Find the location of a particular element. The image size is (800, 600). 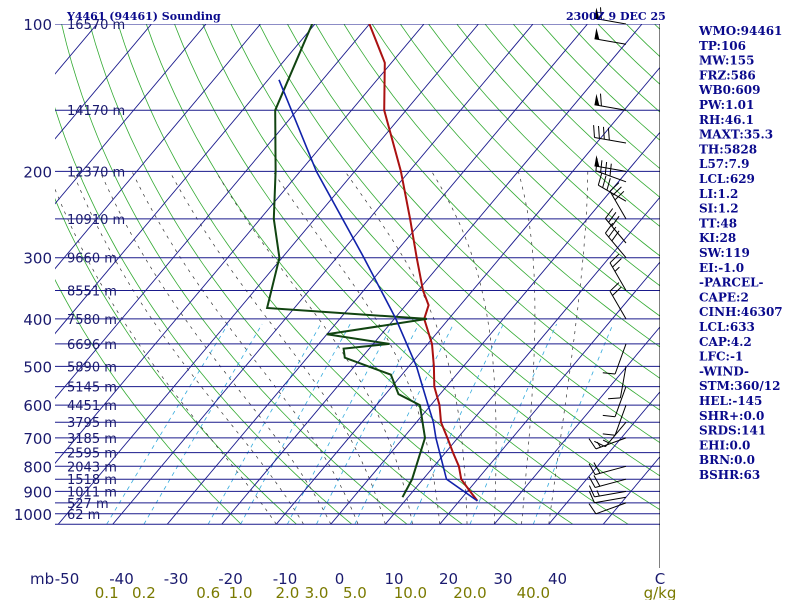

y-axis-label: mb is located at coordinates (42, 579).